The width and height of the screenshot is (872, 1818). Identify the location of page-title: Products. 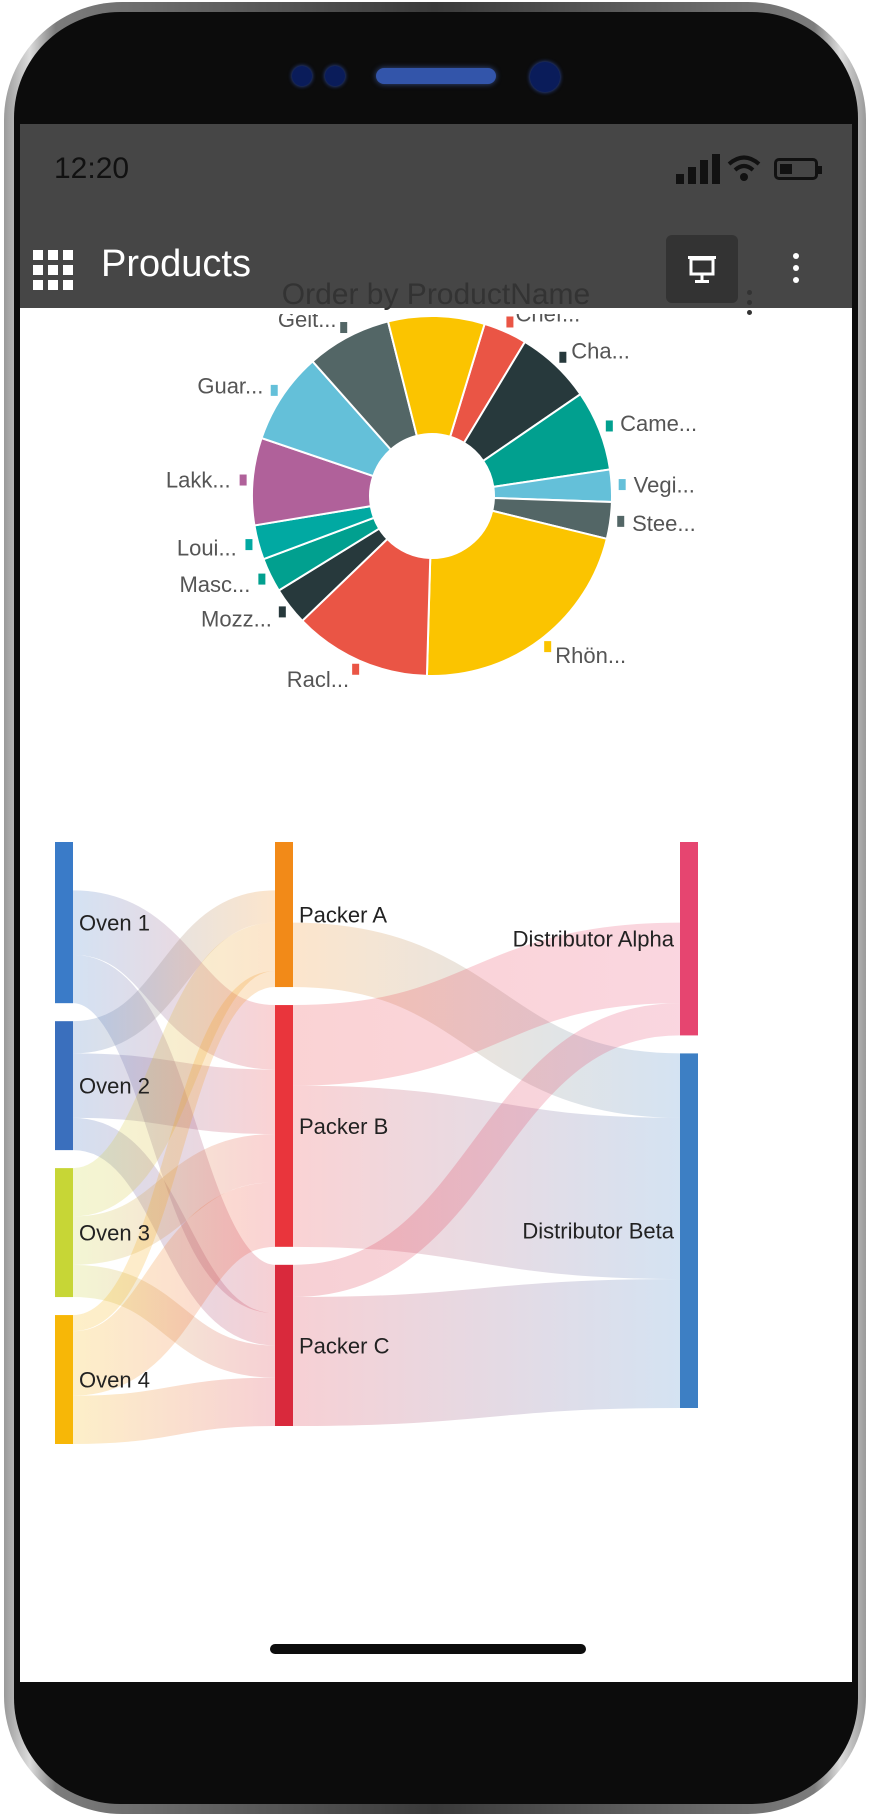
(176, 264).